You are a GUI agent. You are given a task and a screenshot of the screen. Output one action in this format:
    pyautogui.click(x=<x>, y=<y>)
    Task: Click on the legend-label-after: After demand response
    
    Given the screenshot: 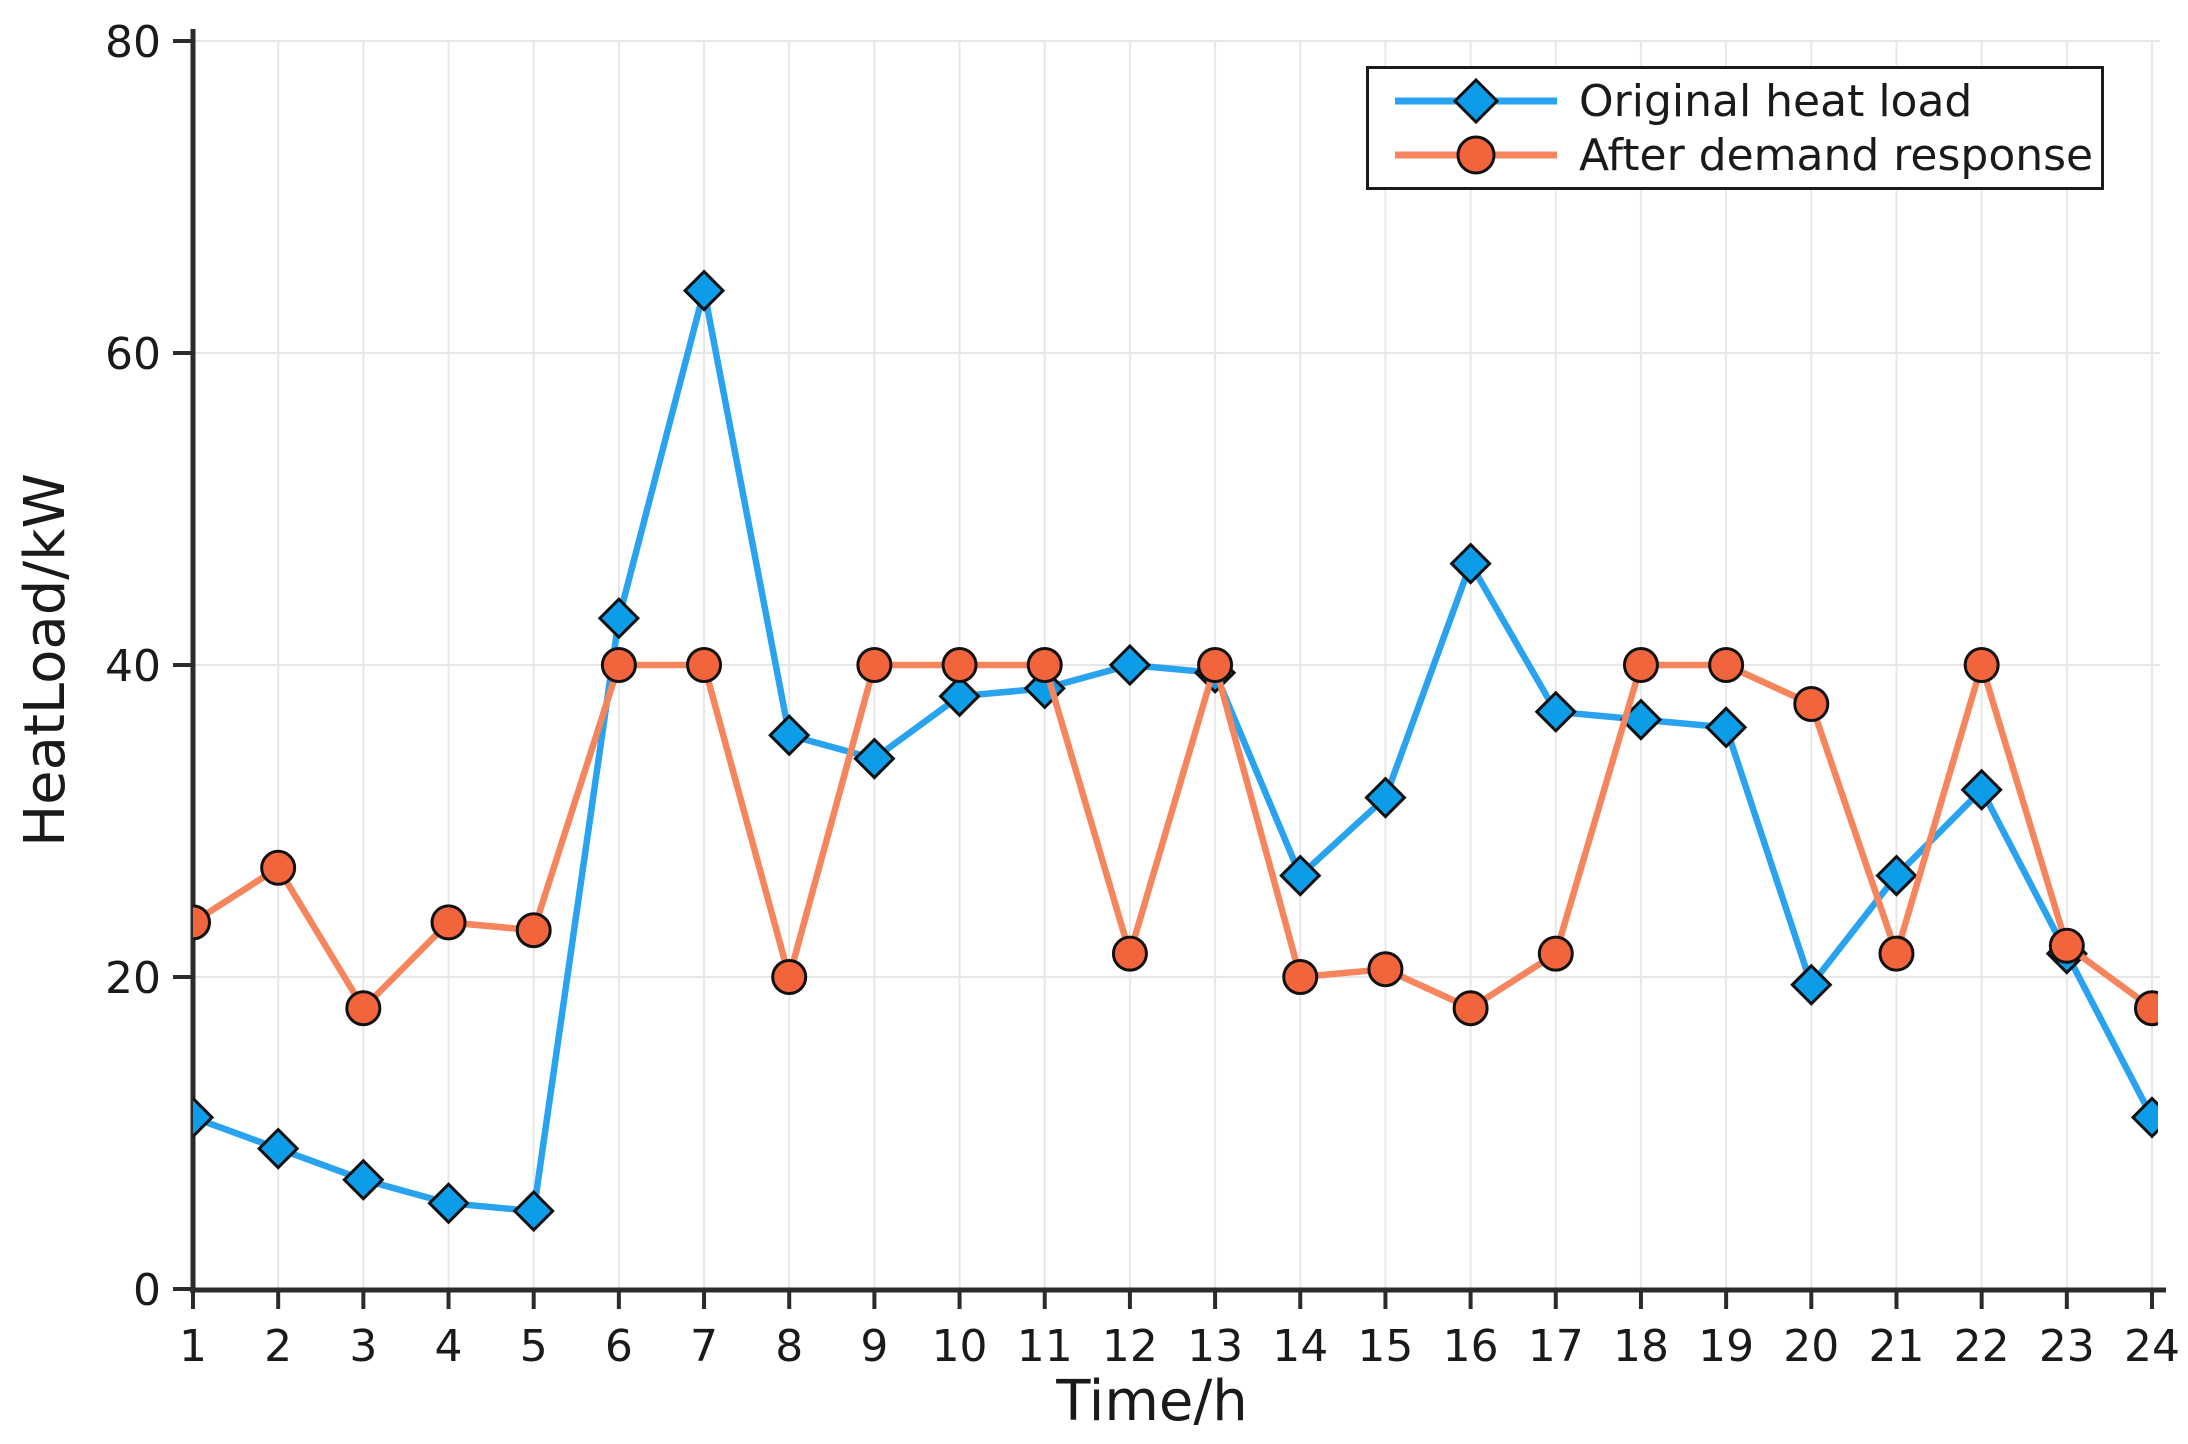 What is the action you would take?
    pyautogui.click(x=1836, y=155)
    